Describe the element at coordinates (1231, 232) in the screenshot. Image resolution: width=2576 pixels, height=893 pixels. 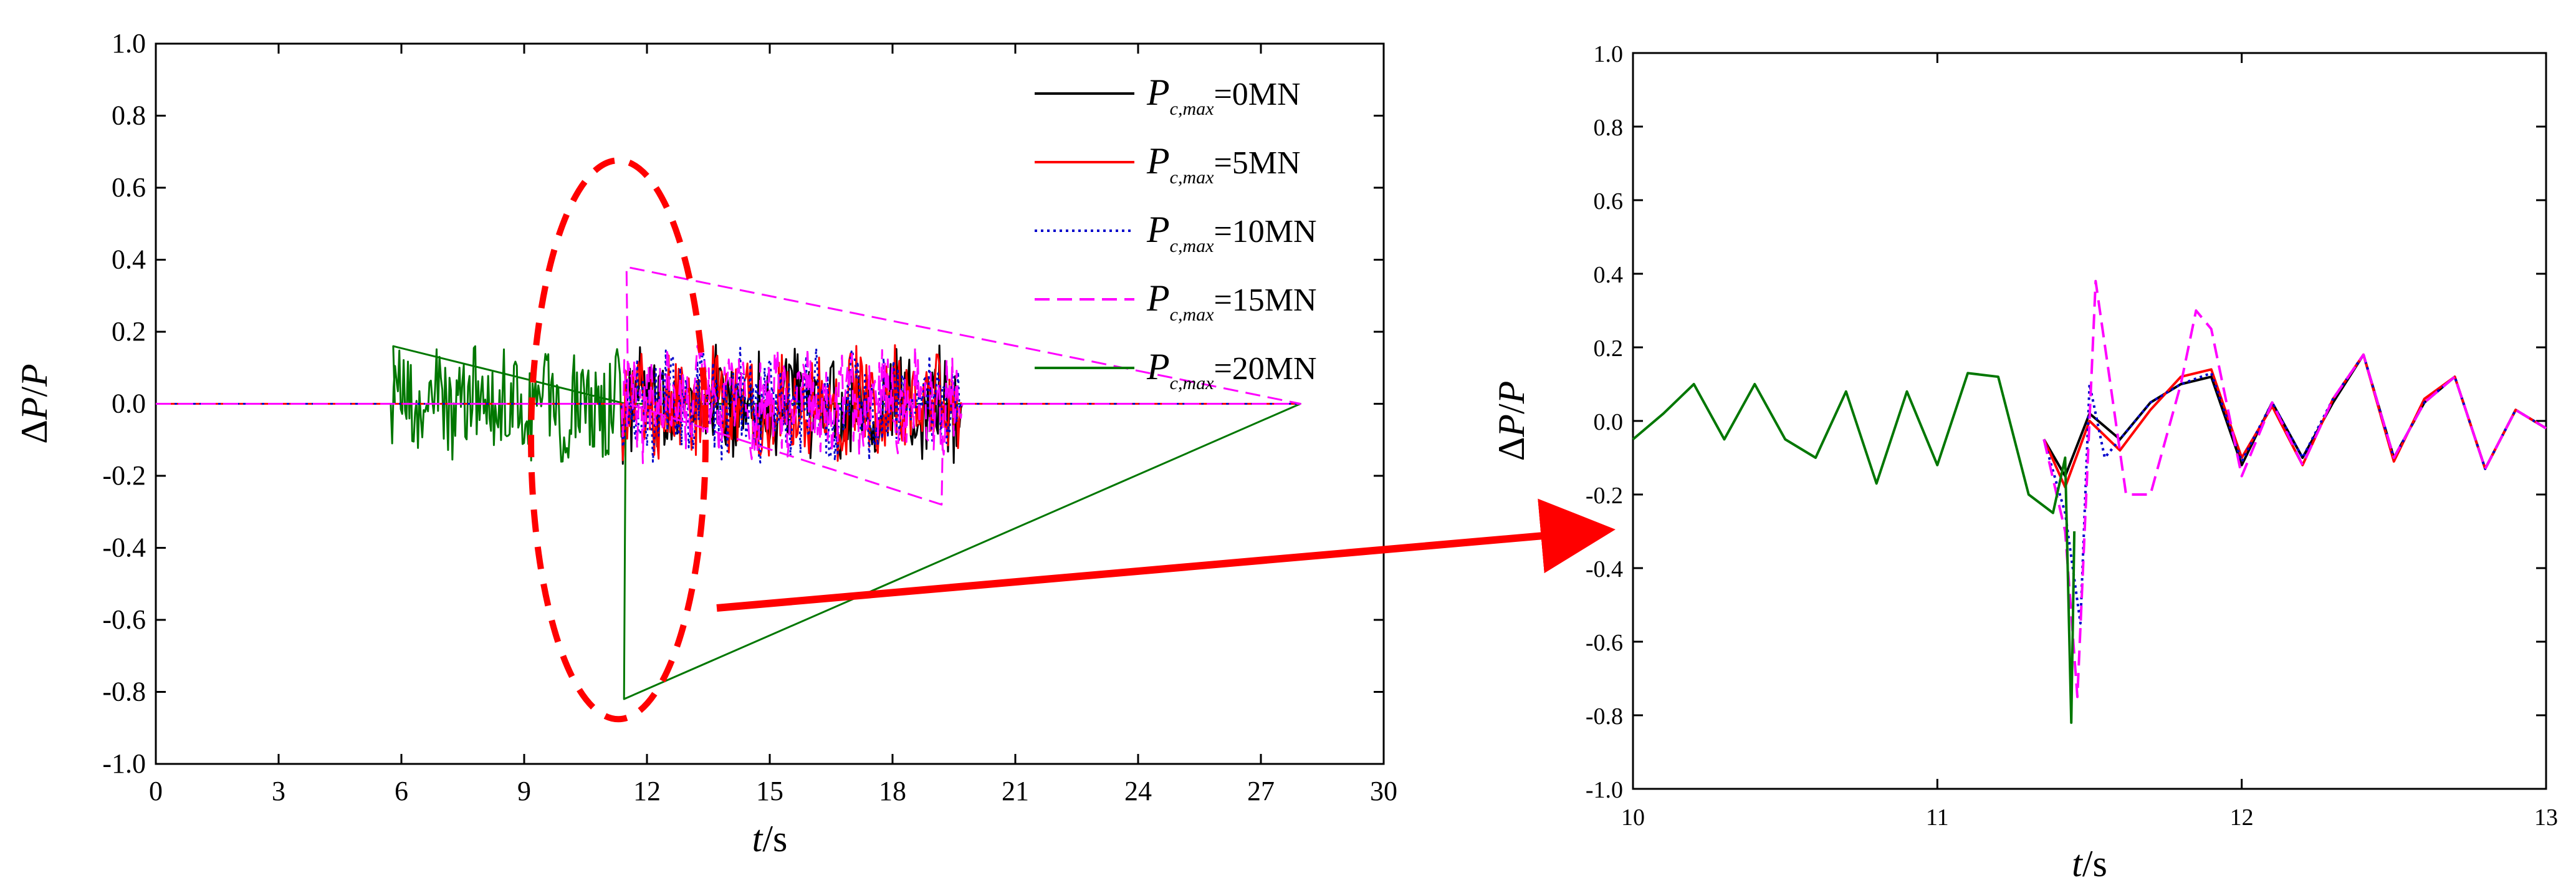
I see `legend-entry: Pc,max=10MN` at that location.